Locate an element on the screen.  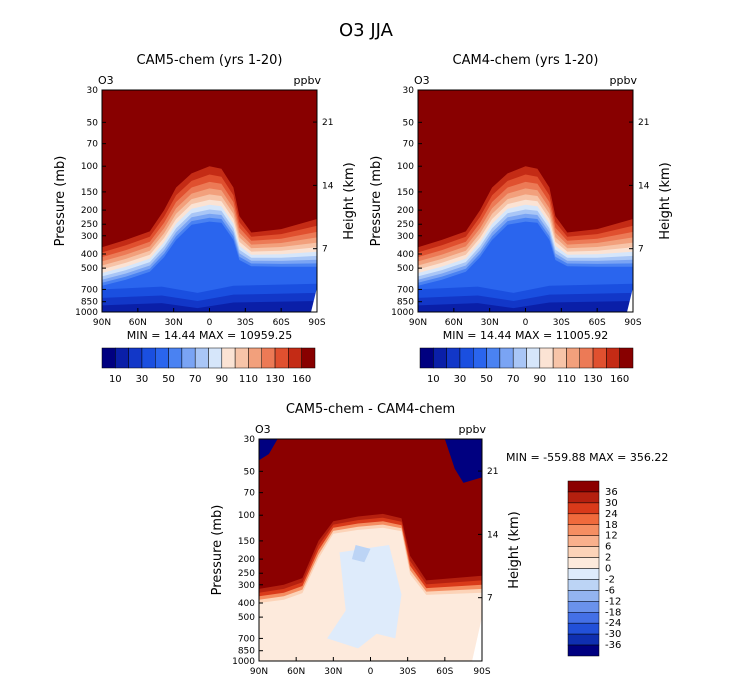
x-tick-label: 60N is located at coordinates (138, 323).